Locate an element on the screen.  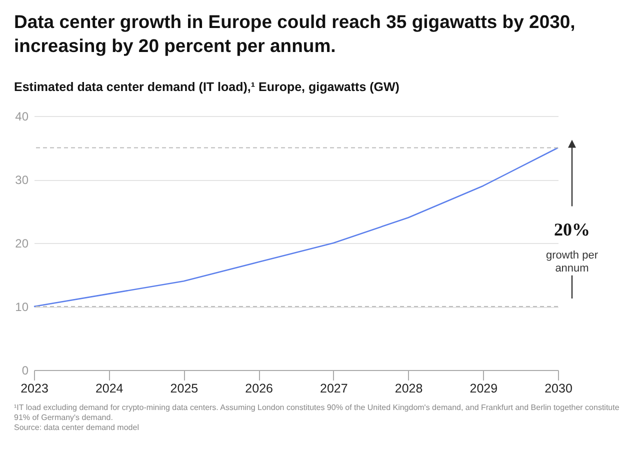
chart-subtitle: Estimated data center demand (IT load),¹ Europe, gigawatts (GW) is located at coordinates (207, 87).